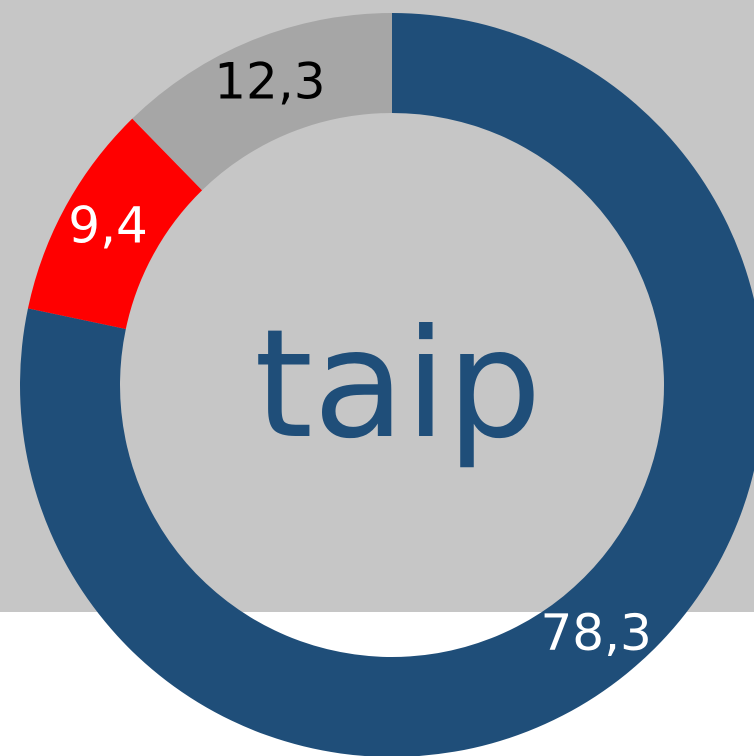 The image size is (754, 756). What do you see at coordinates (595, 633) in the screenshot?
I see `value-label: 78,3` at bounding box center [595, 633].